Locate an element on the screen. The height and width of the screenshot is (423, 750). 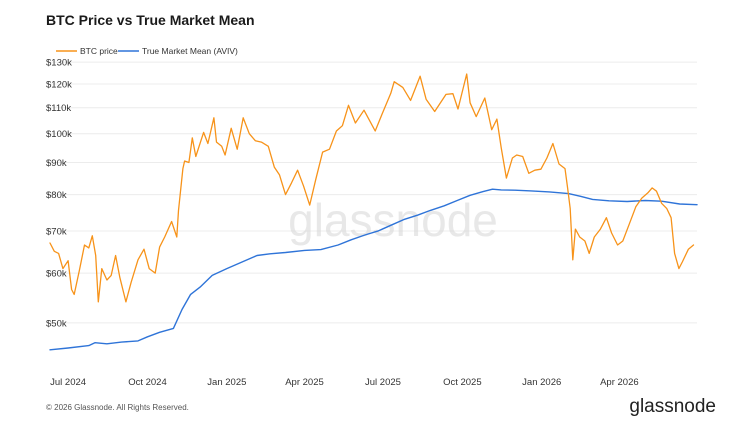
watermark: glassnode is located at coordinates (393, 220).